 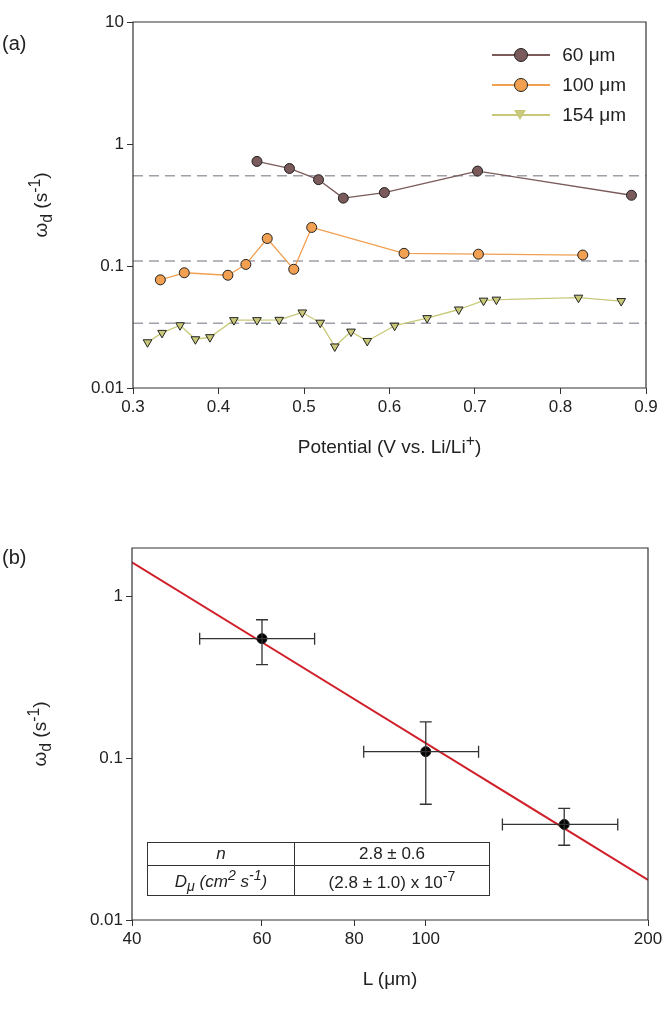 I want to click on annotation: (2.8 ± 1.0) x 10$^{-7}$, so click(x=392, y=880).